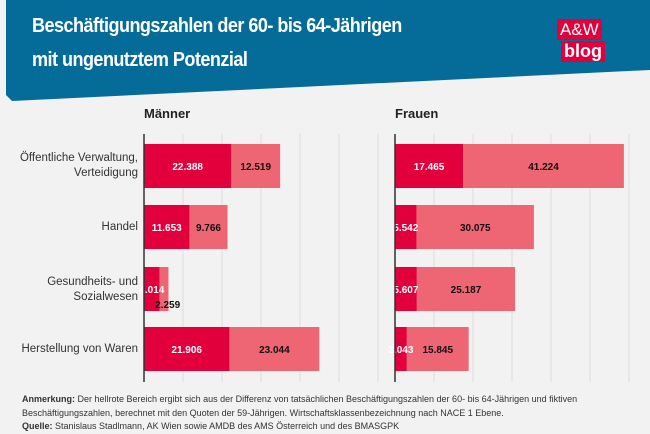  Describe the element at coordinates (167, 305) in the screenshot. I see `data-label-potential: 2.259` at that location.